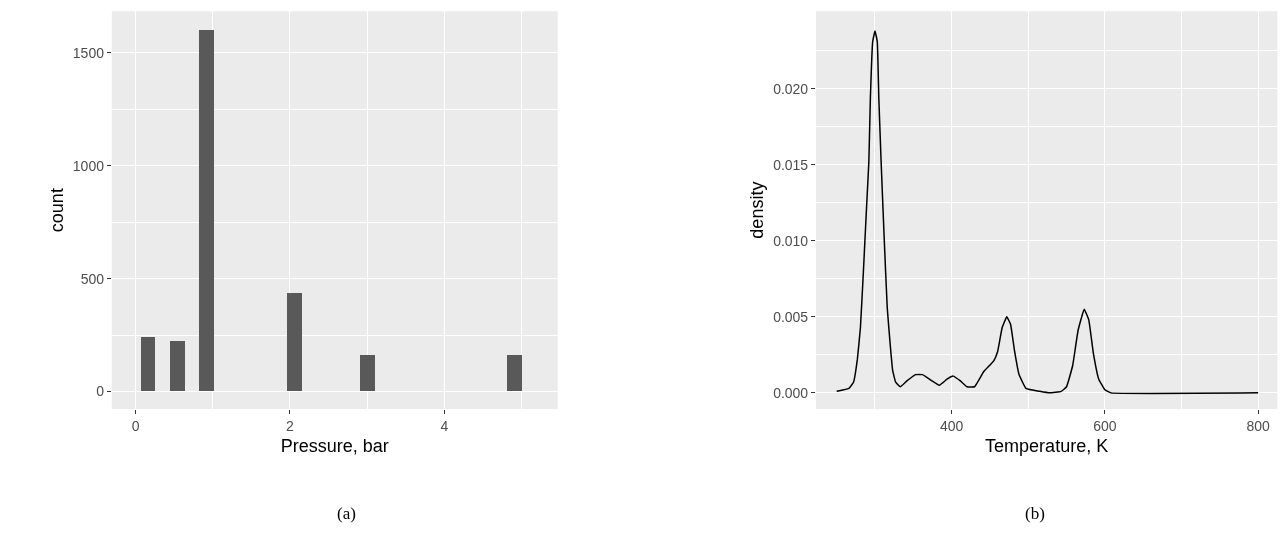  What do you see at coordinates (1105, 425) in the screenshot?
I see `x-tick-label: 600` at bounding box center [1105, 425].